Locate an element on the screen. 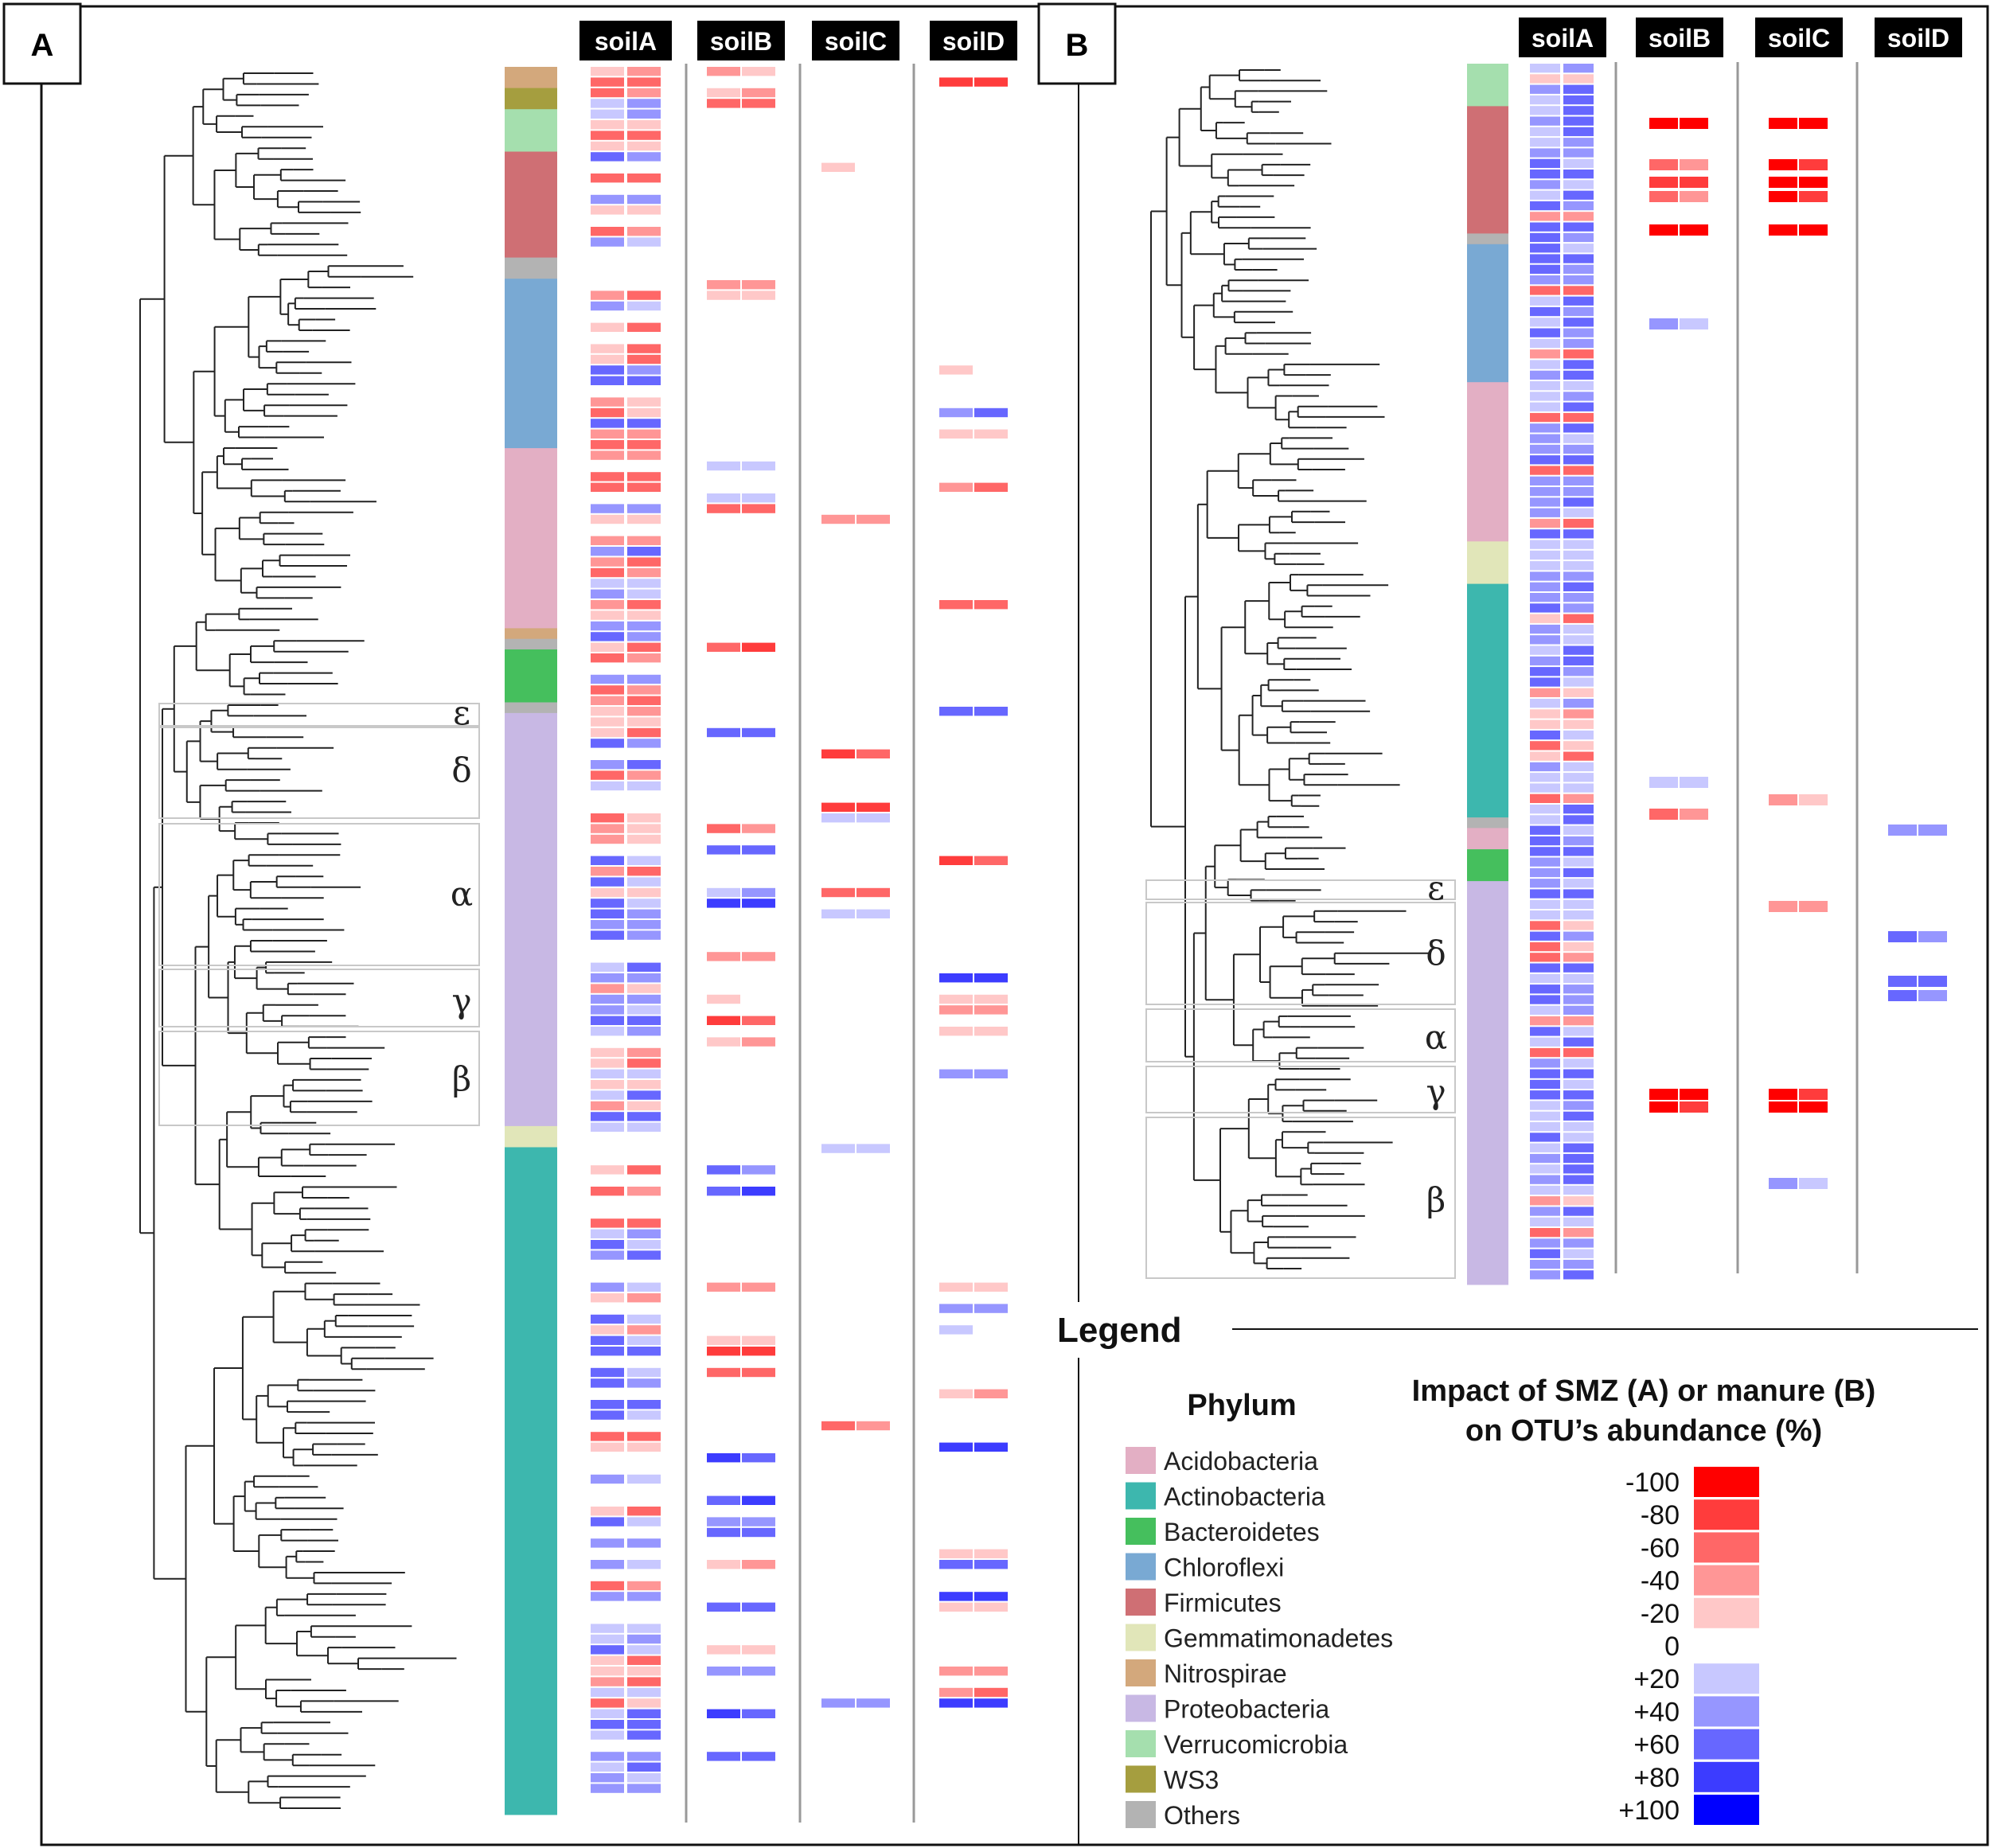 Image resolution: width=1990 pixels, height=1848 pixels. panel-b-clade-delta: δ is located at coordinates (1436, 954).